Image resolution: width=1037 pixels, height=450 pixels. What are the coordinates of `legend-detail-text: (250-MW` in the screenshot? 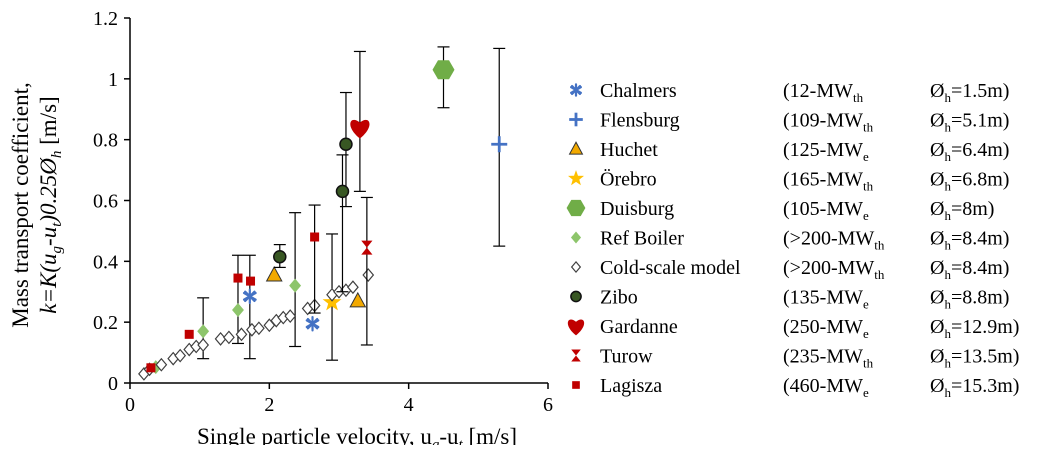 It's located at (823, 327).